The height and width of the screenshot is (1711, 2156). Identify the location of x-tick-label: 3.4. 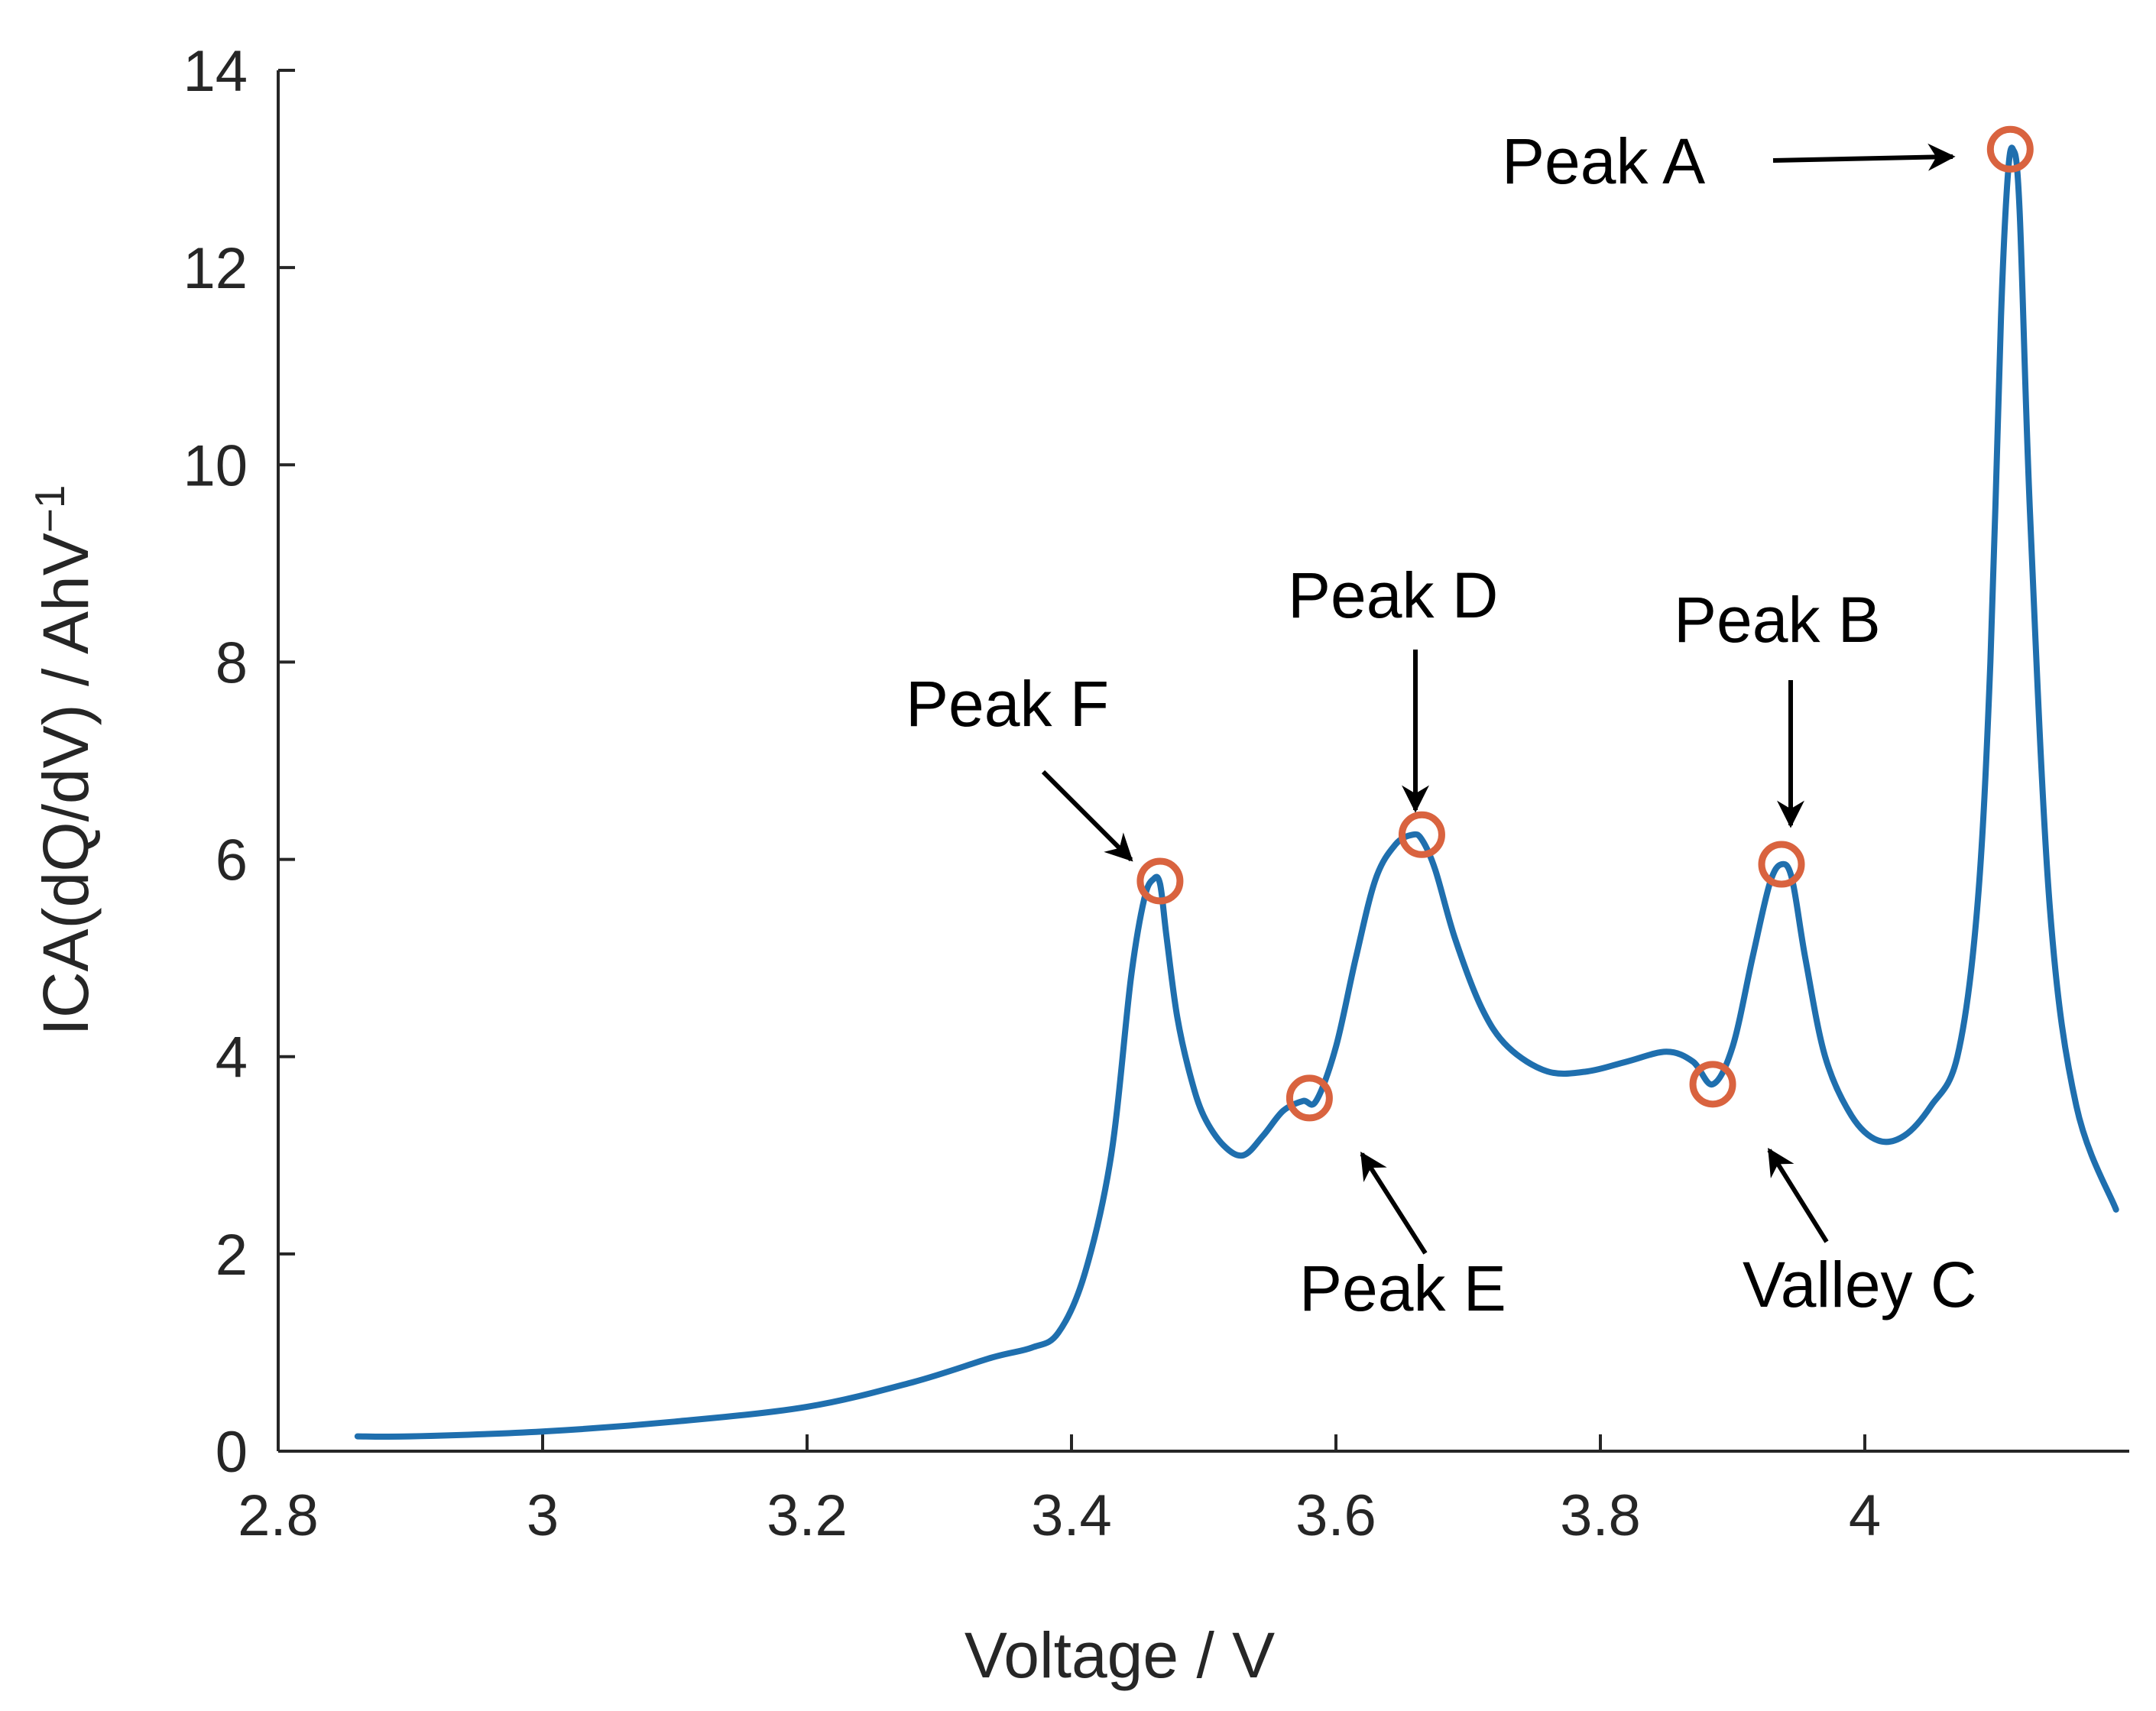
(1071, 1515).